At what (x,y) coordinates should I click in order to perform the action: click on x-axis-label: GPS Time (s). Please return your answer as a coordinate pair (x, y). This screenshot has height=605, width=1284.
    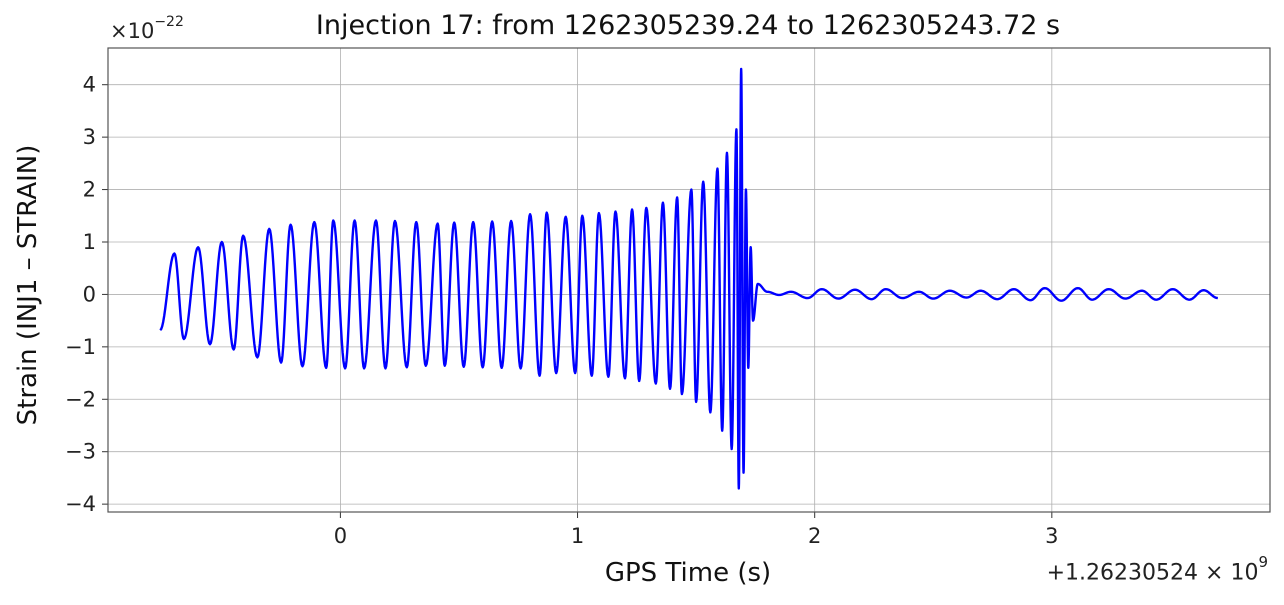
    Looking at the image, I should click on (688, 573).